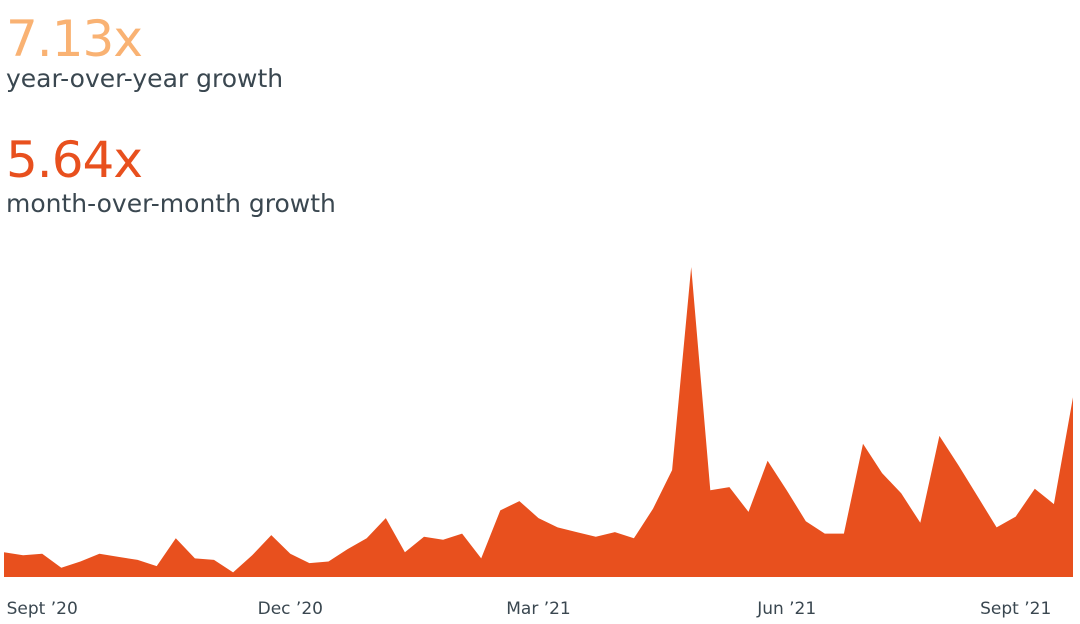  I want to click on mom-growth-value: 5.64x, so click(74, 160).